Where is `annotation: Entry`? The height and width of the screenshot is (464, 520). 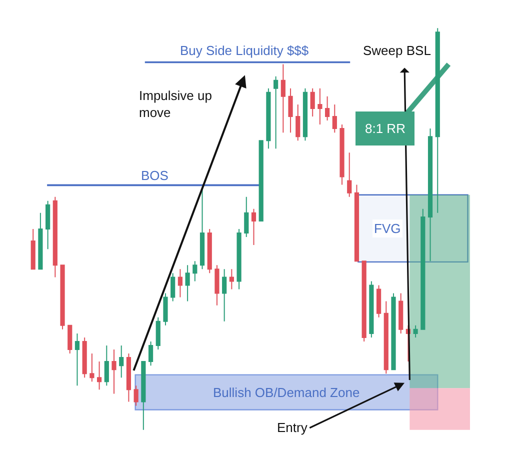
annotation: Entry is located at coordinates (292, 427).